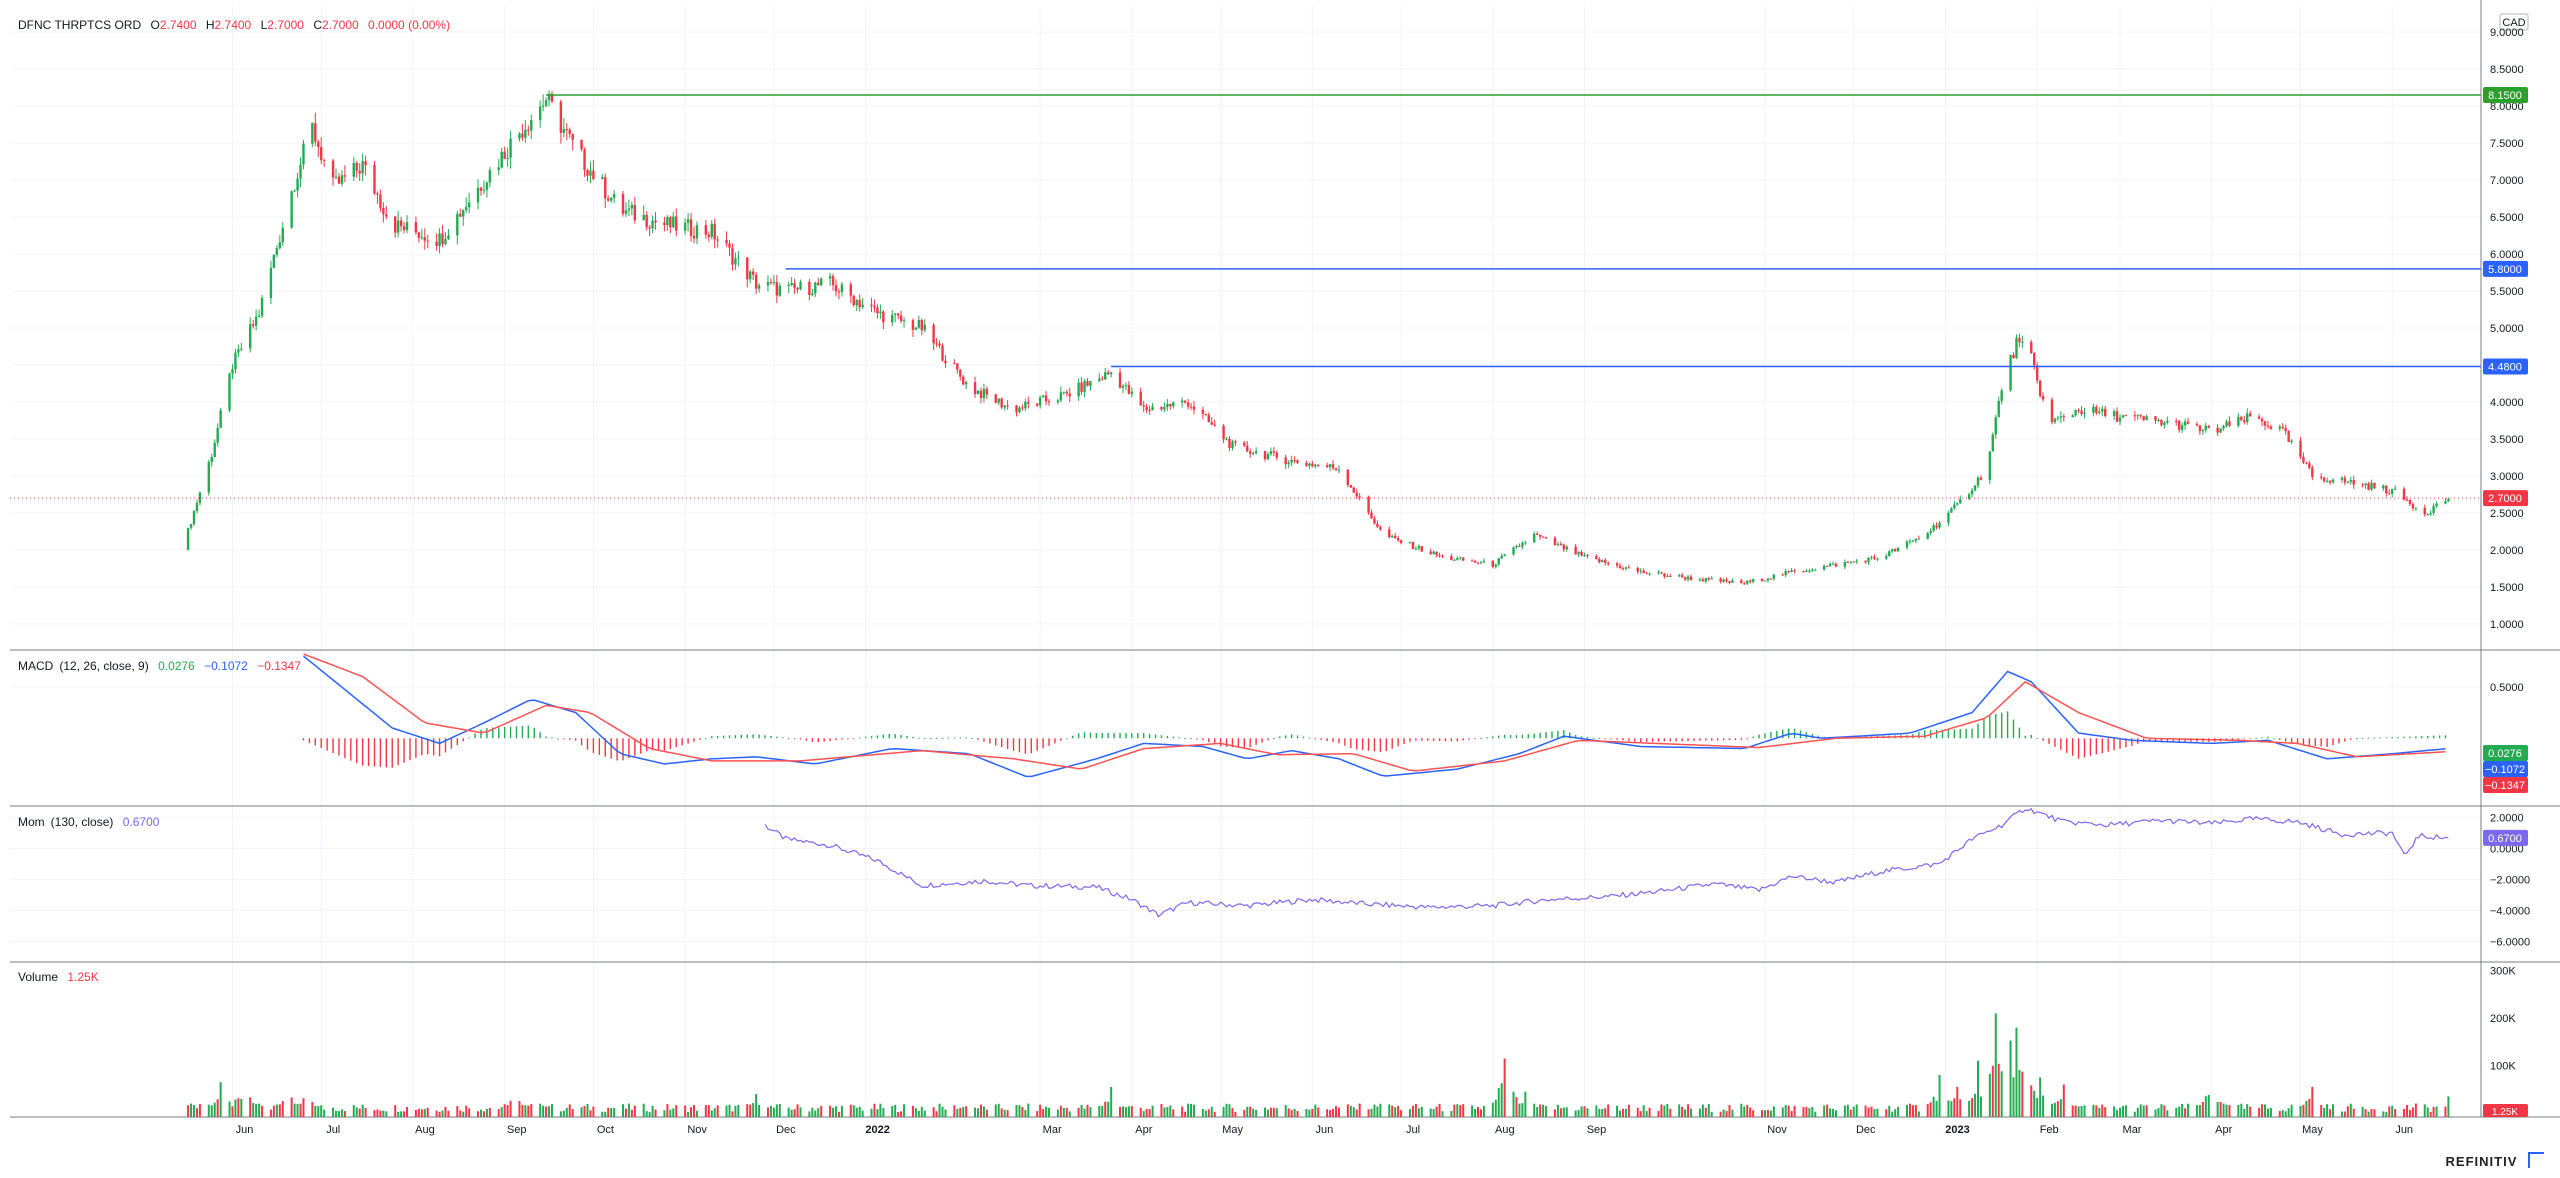 Image resolution: width=2560 pixels, height=1178 pixels. Describe the element at coordinates (1374, 712) in the screenshot. I see `signal-line` at that location.